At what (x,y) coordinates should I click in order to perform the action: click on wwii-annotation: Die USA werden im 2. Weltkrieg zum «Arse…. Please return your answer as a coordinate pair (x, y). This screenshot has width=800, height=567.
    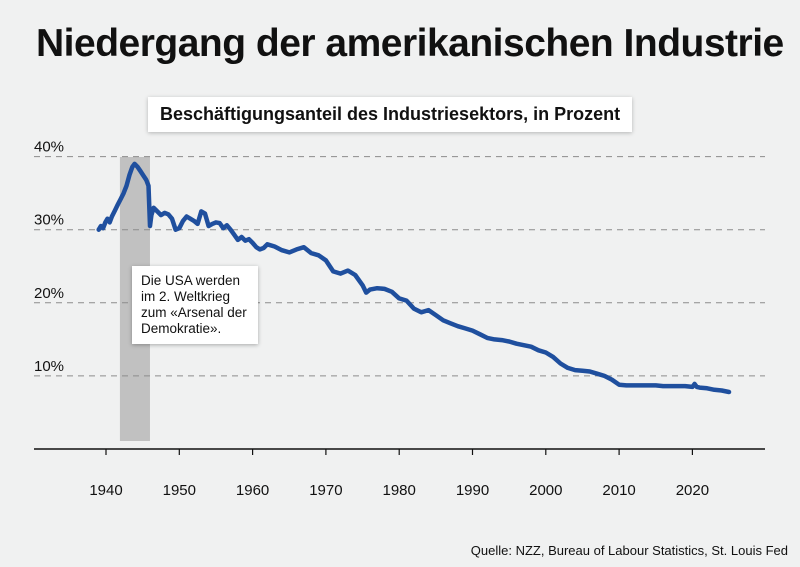
    Looking at the image, I should click on (195, 305).